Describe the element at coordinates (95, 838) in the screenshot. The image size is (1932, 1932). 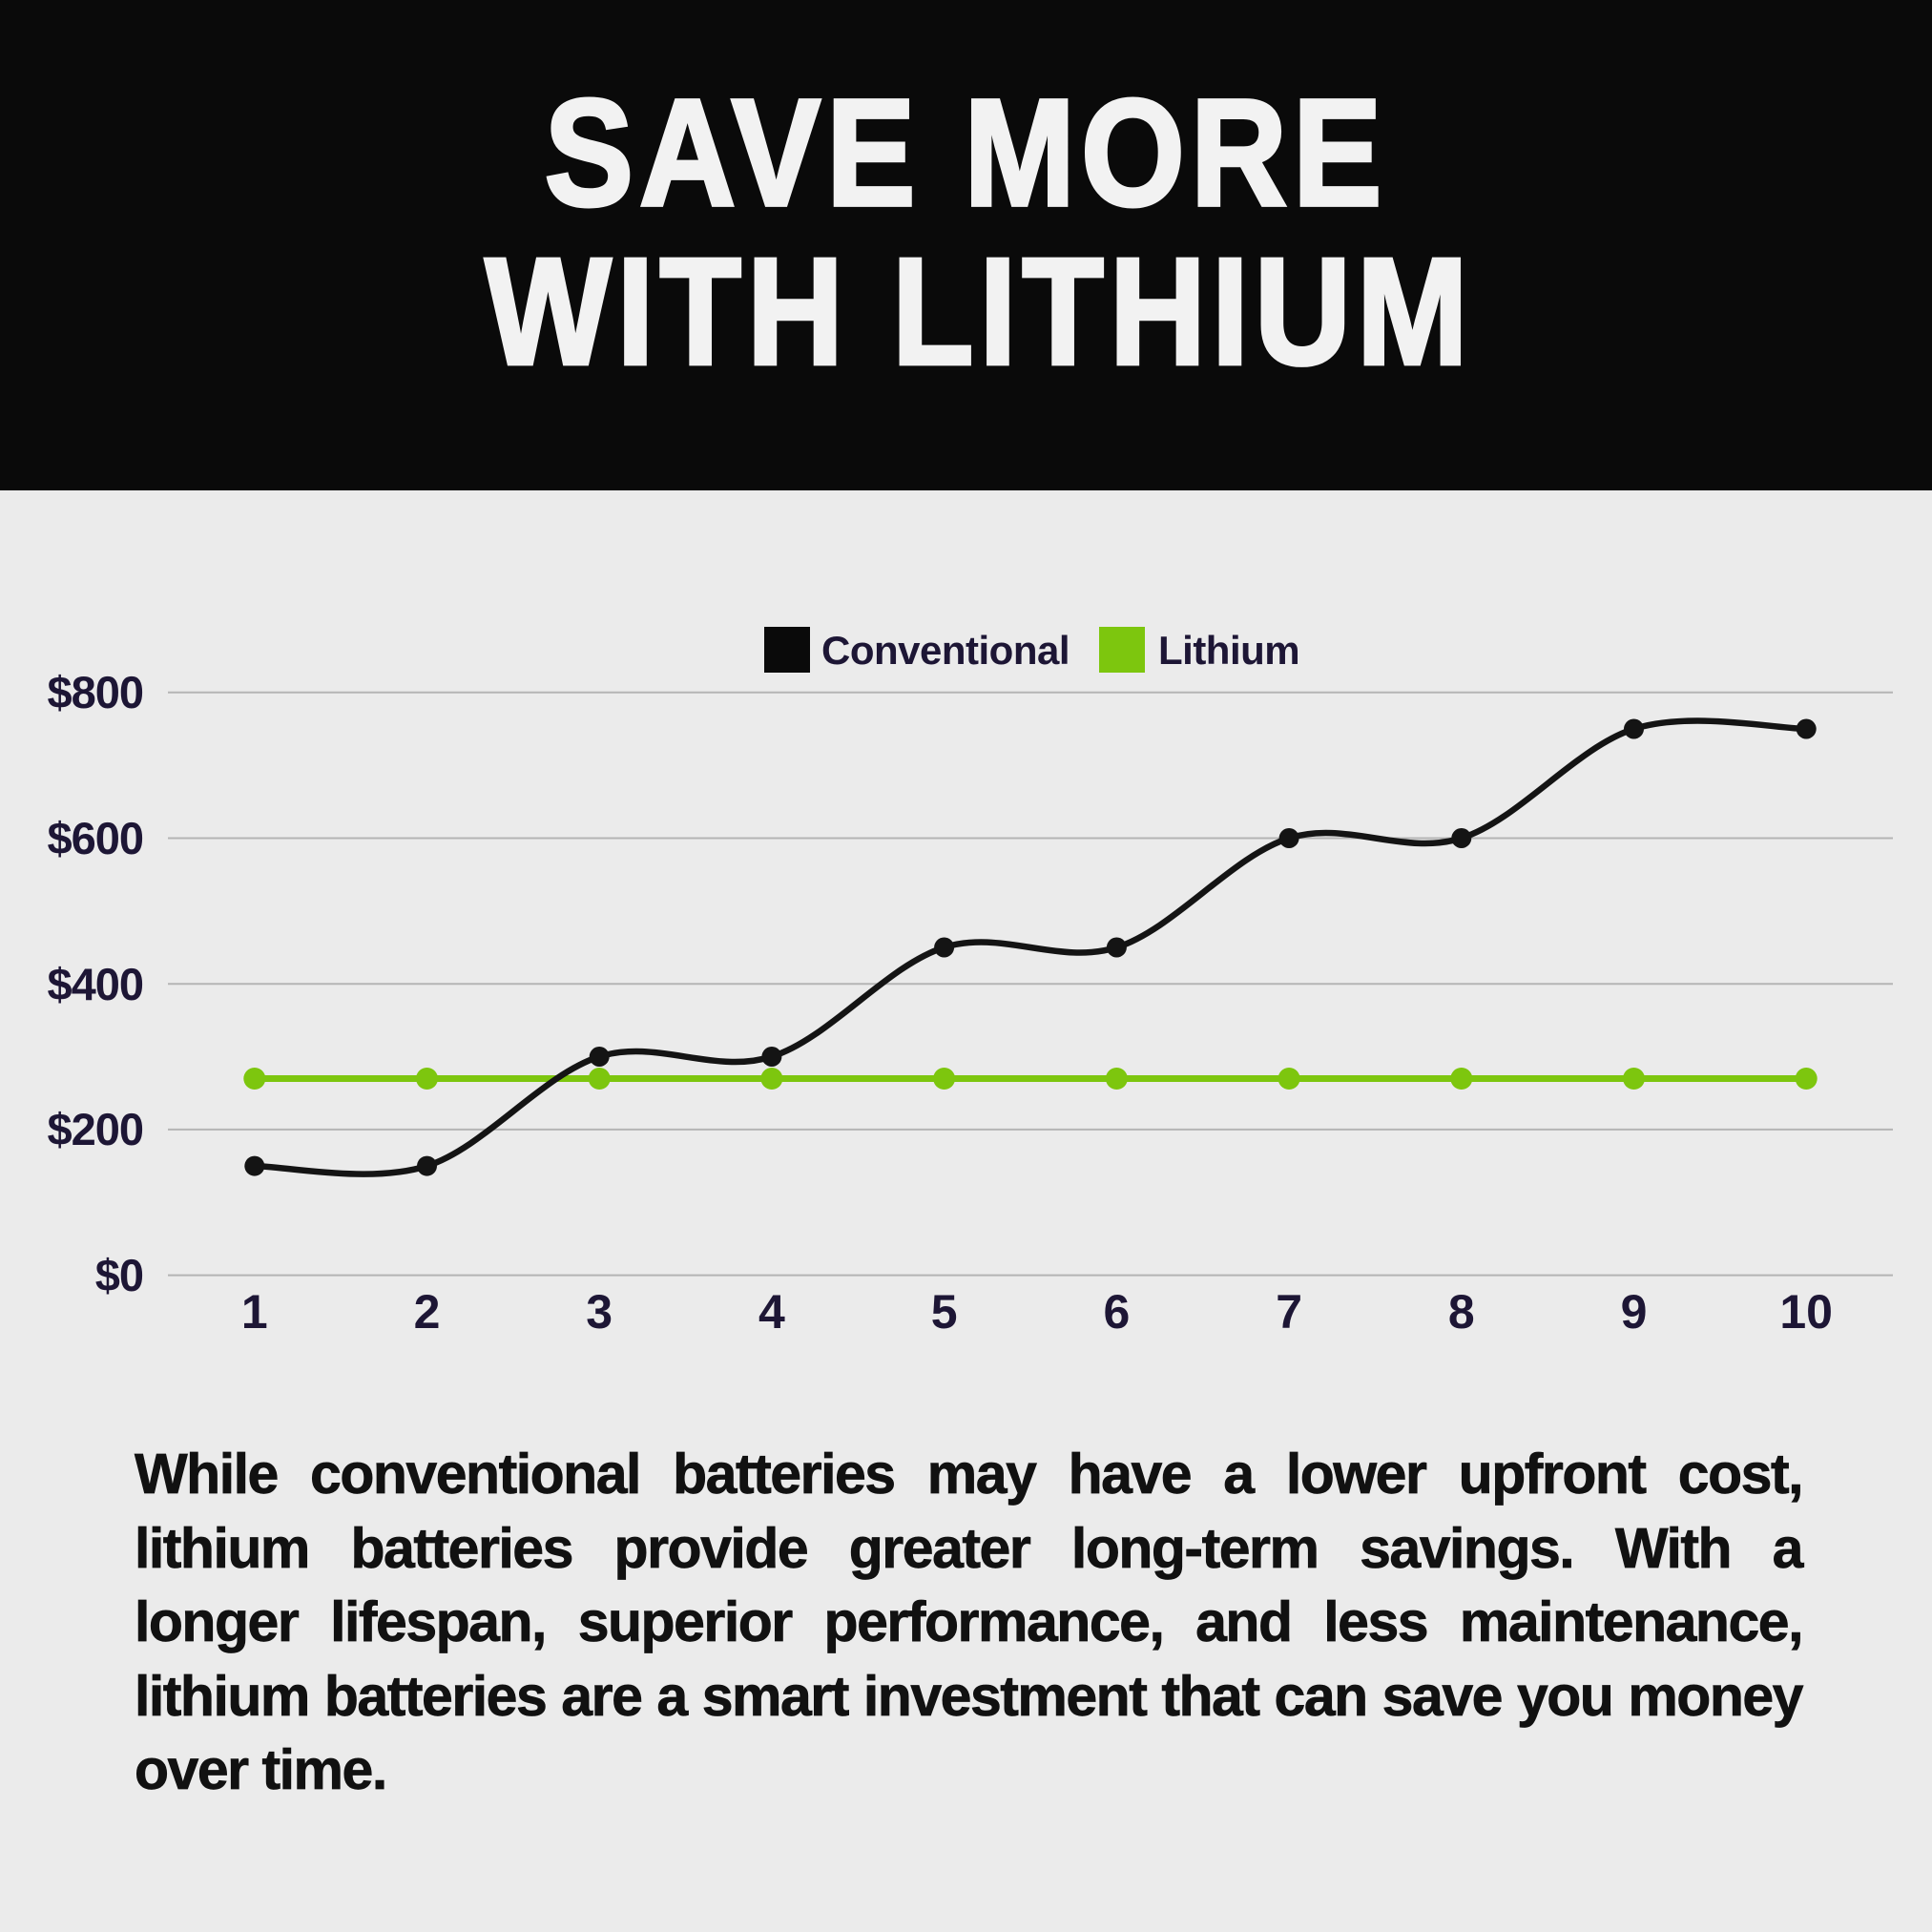
I see `svg-text: $600` at that location.